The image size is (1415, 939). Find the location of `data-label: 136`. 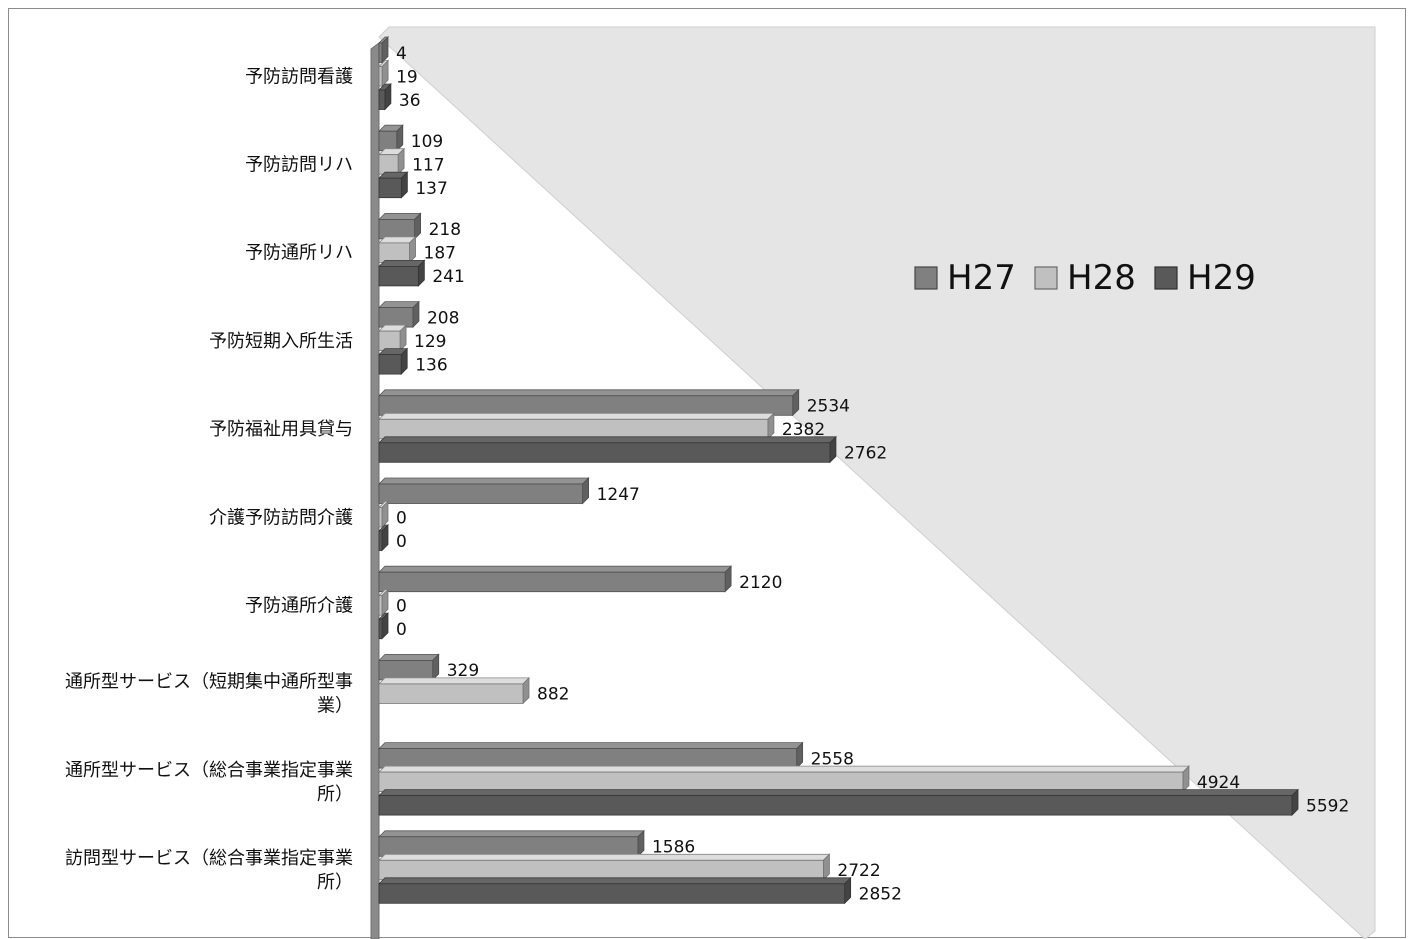

data-label: 136 is located at coordinates (431, 365).